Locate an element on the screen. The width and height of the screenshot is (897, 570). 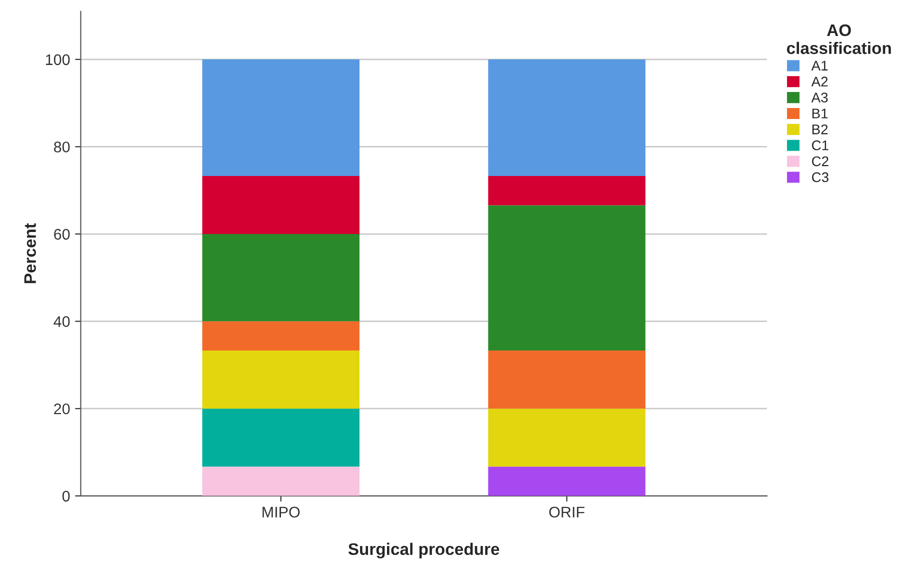
legend-label: C3 is located at coordinates (820, 177).